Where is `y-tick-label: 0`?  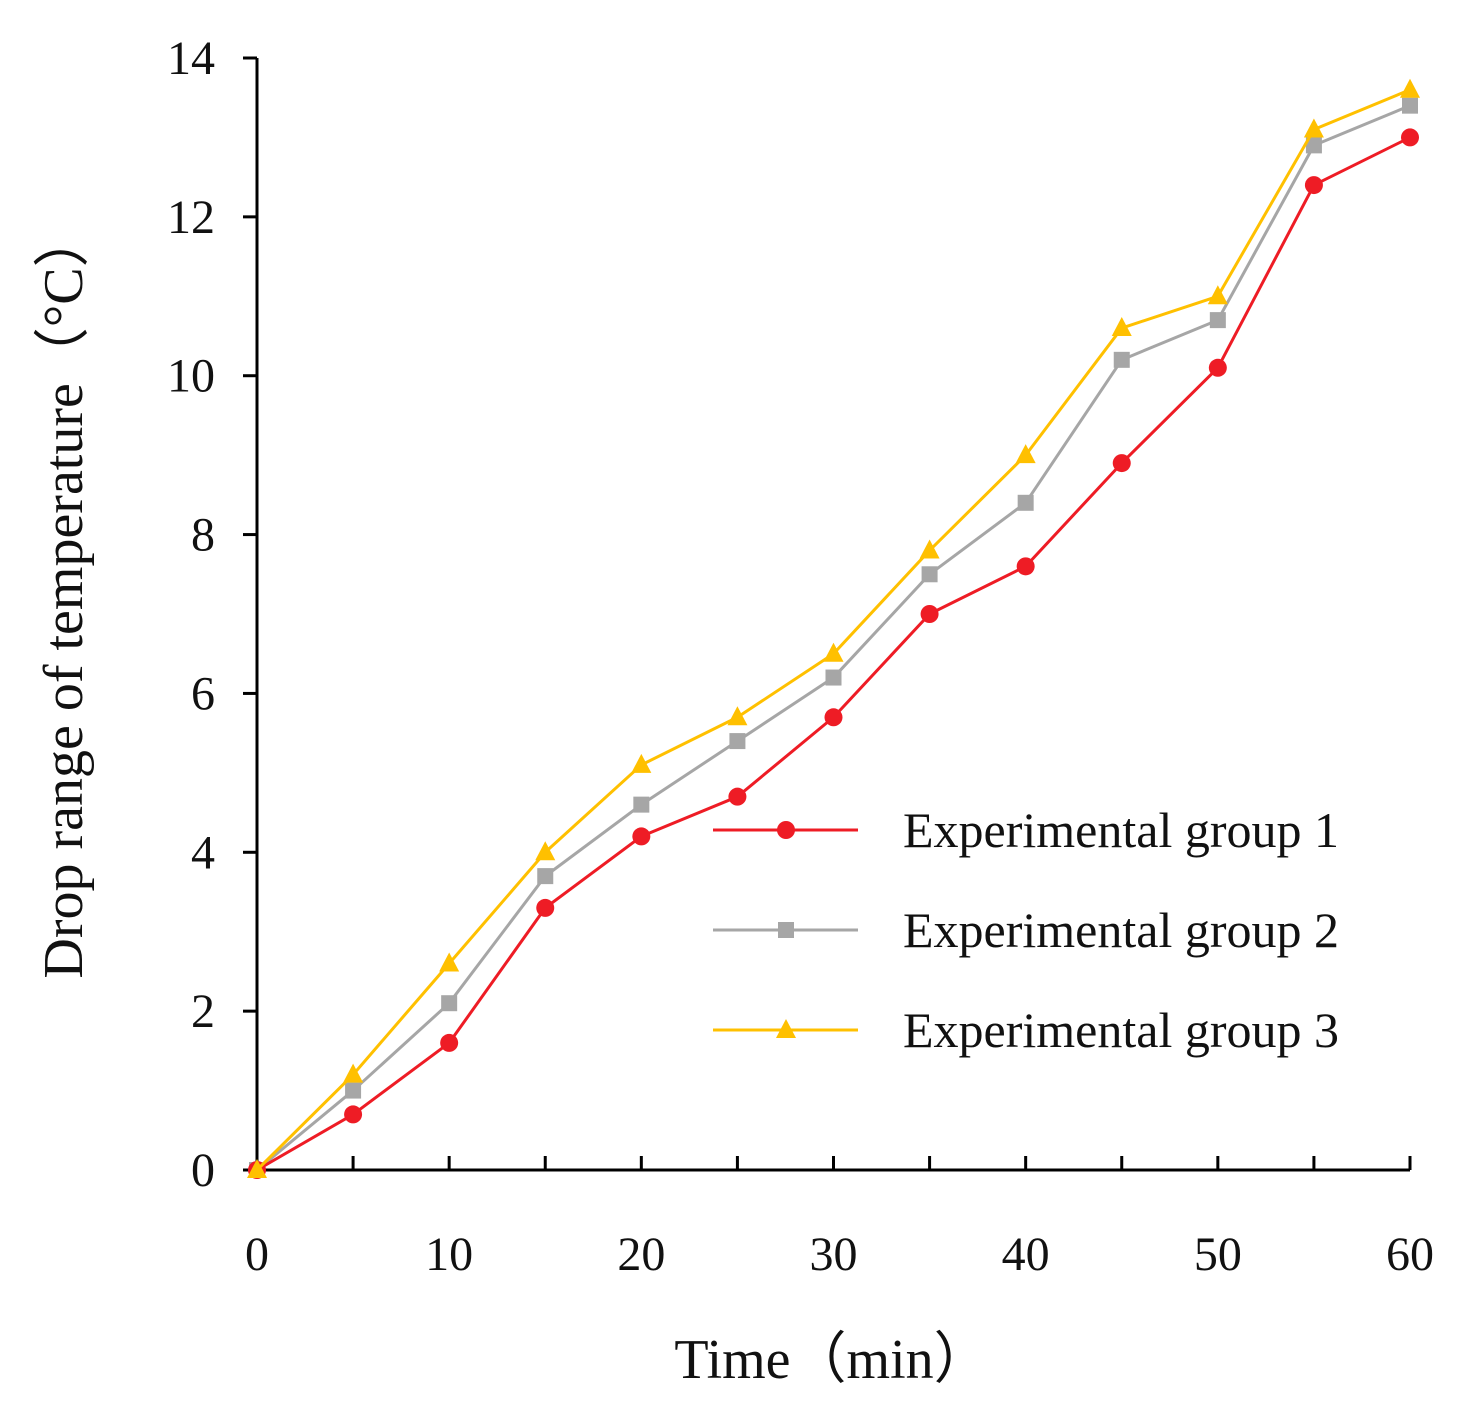 y-tick-label: 0 is located at coordinates (203, 1170).